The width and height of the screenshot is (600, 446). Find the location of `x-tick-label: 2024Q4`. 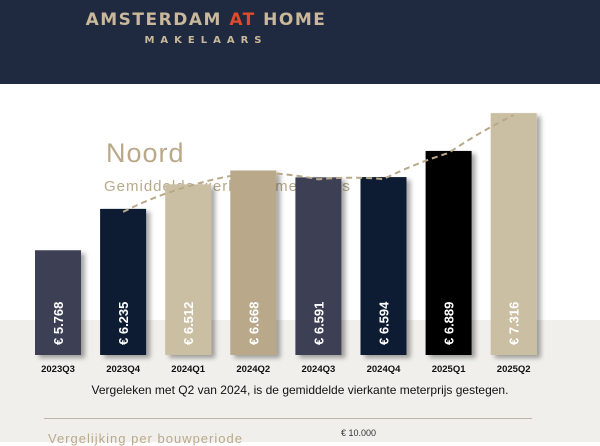

x-tick-label: 2024Q4 is located at coordinates (384, 369).